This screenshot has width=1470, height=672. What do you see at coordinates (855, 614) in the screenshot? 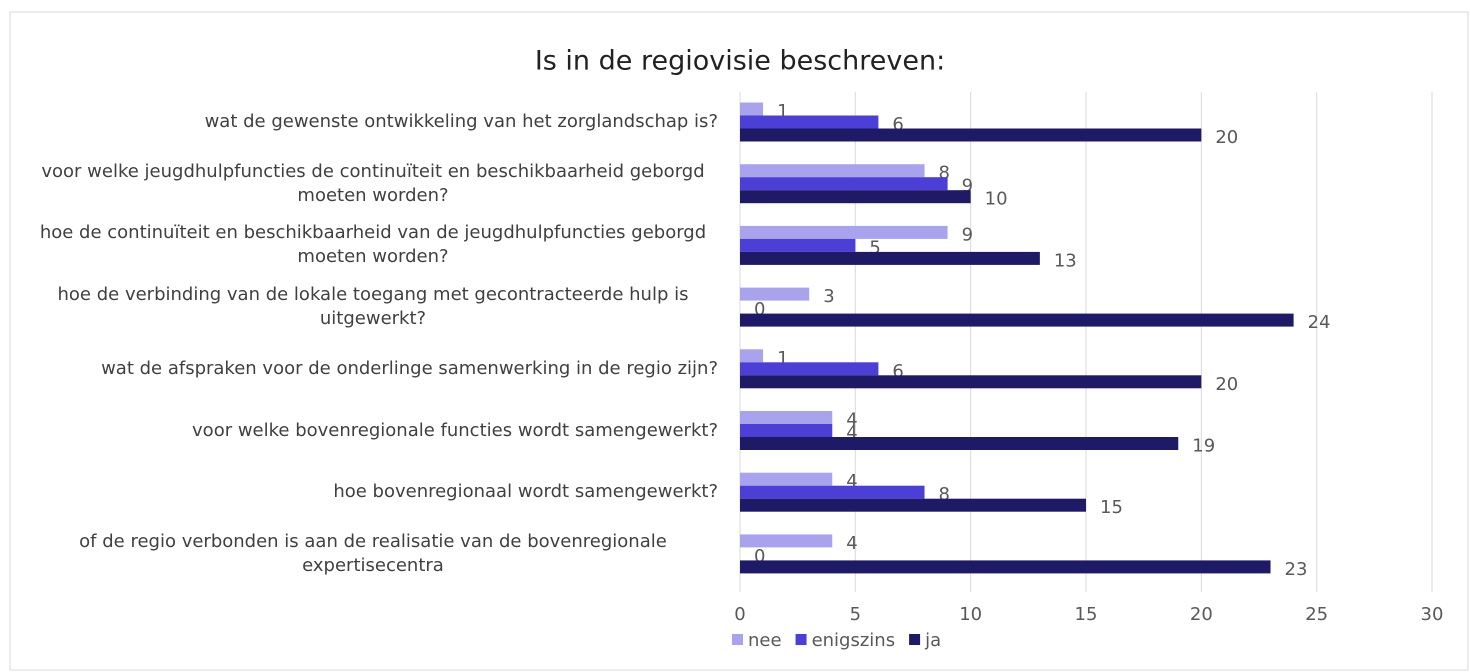
I see `x-tick-label: 5` at bounding box center [855, 614].